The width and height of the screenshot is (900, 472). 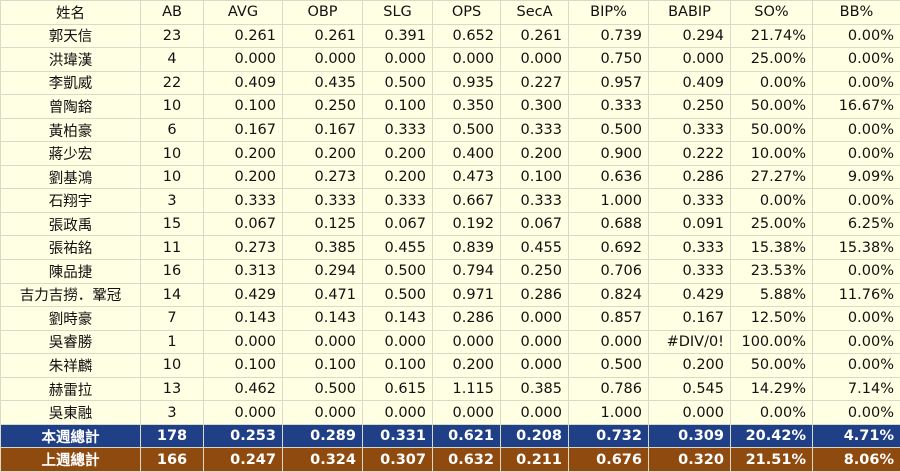 What do you see at coordinates (609, 295) in the screenshot?
I see `stat-cell: 0.824` at bounding box center [609, 295].